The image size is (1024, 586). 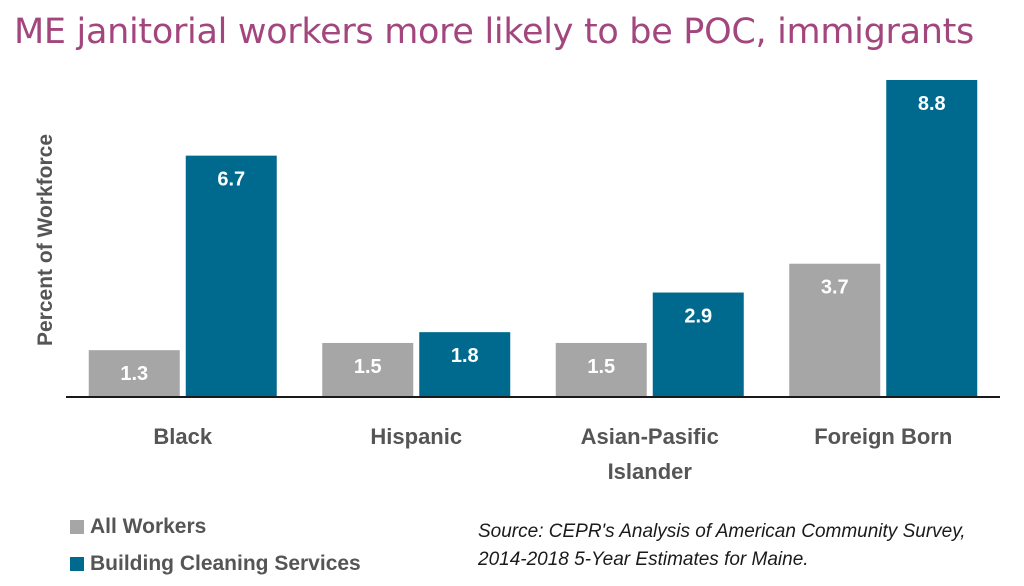 I want to click on legend-label-building-cleaning: Building Cleaning Services, so click(x=225, y=563).